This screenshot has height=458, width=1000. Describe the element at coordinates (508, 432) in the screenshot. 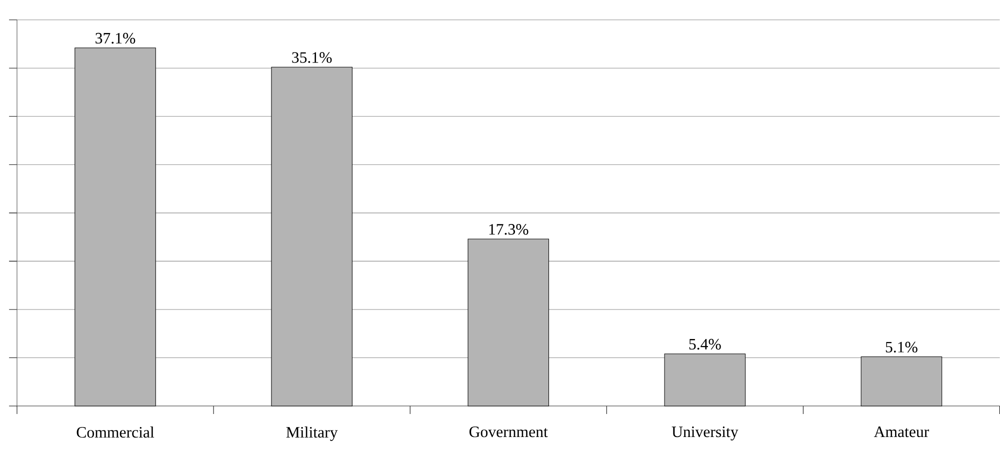

I see `x-tick-label: Government` at that location.